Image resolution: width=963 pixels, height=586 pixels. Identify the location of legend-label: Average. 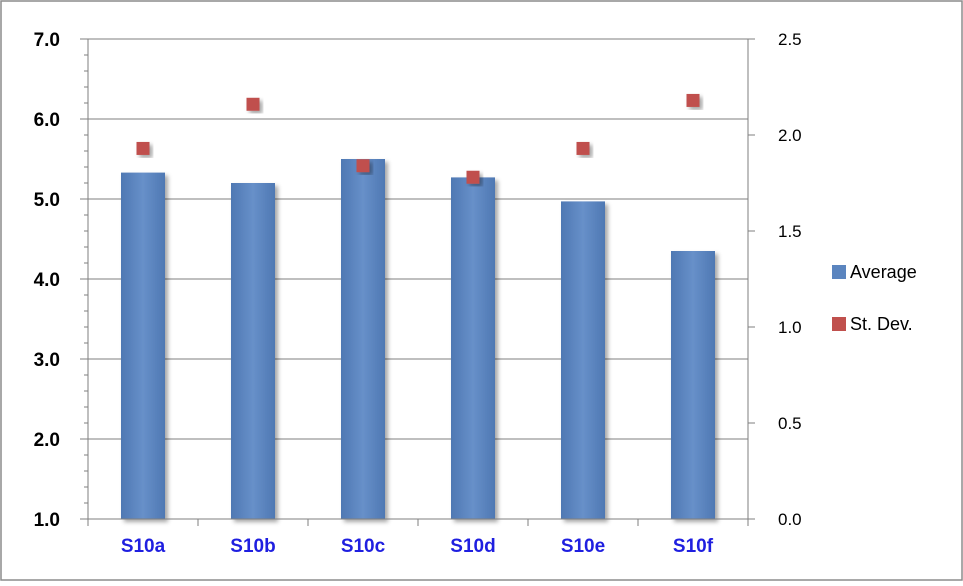
(883, 272).